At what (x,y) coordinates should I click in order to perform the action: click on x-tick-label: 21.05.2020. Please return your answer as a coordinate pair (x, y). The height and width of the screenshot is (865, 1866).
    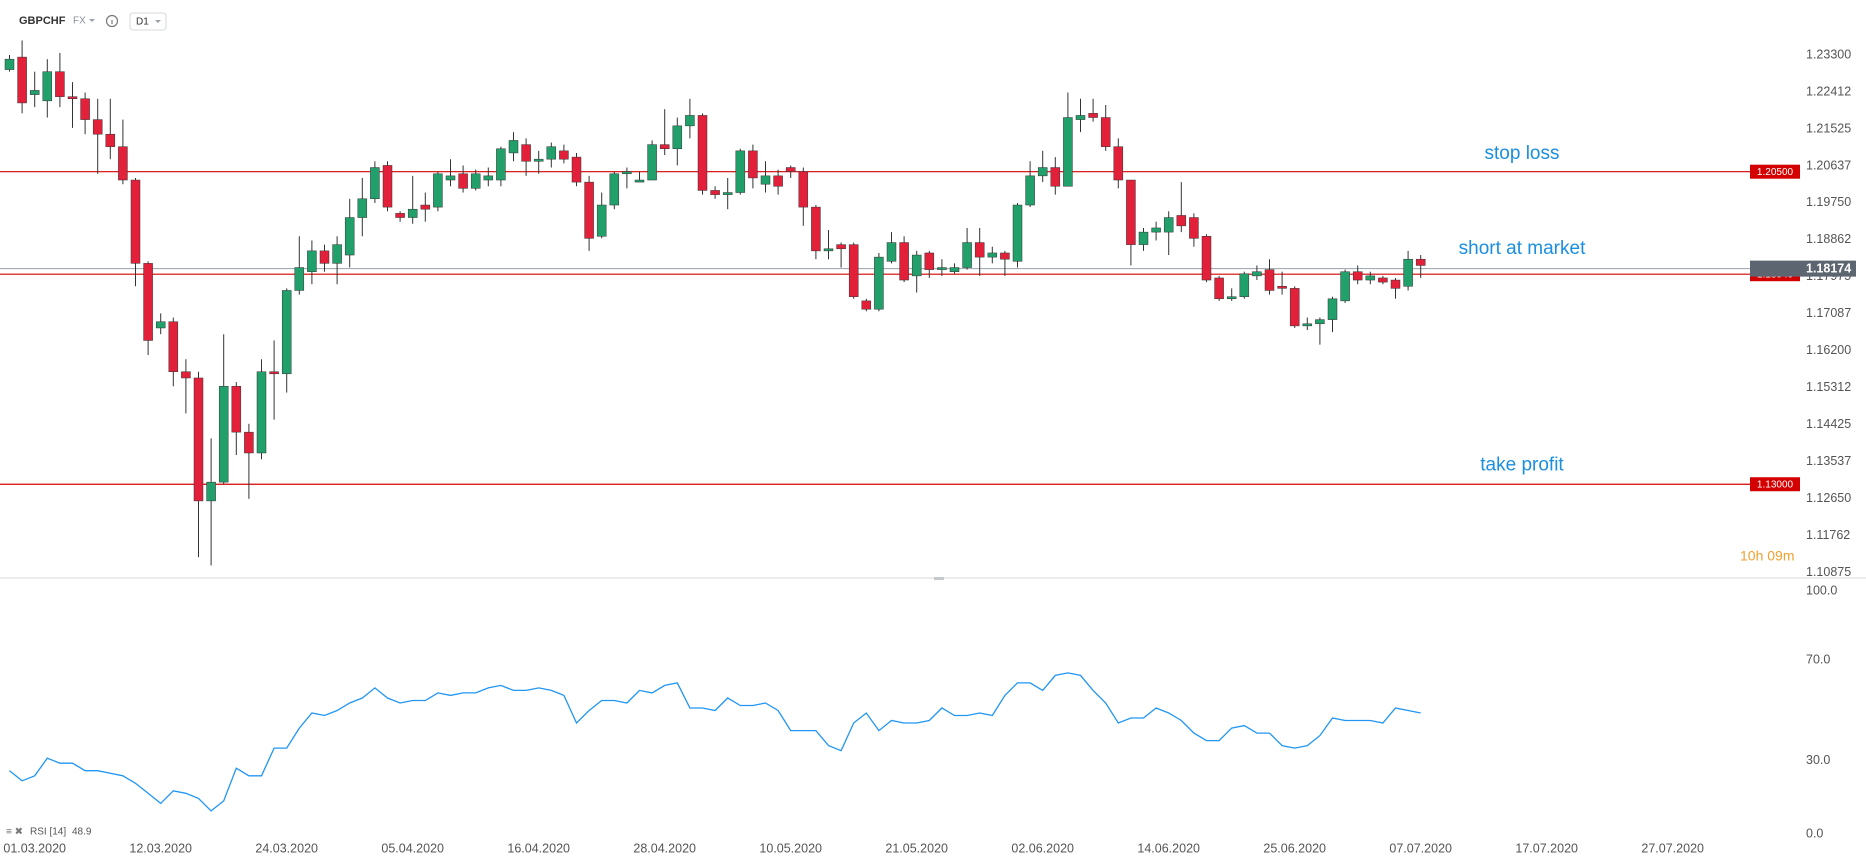
    Looking at the image, I should click on (916, 848).